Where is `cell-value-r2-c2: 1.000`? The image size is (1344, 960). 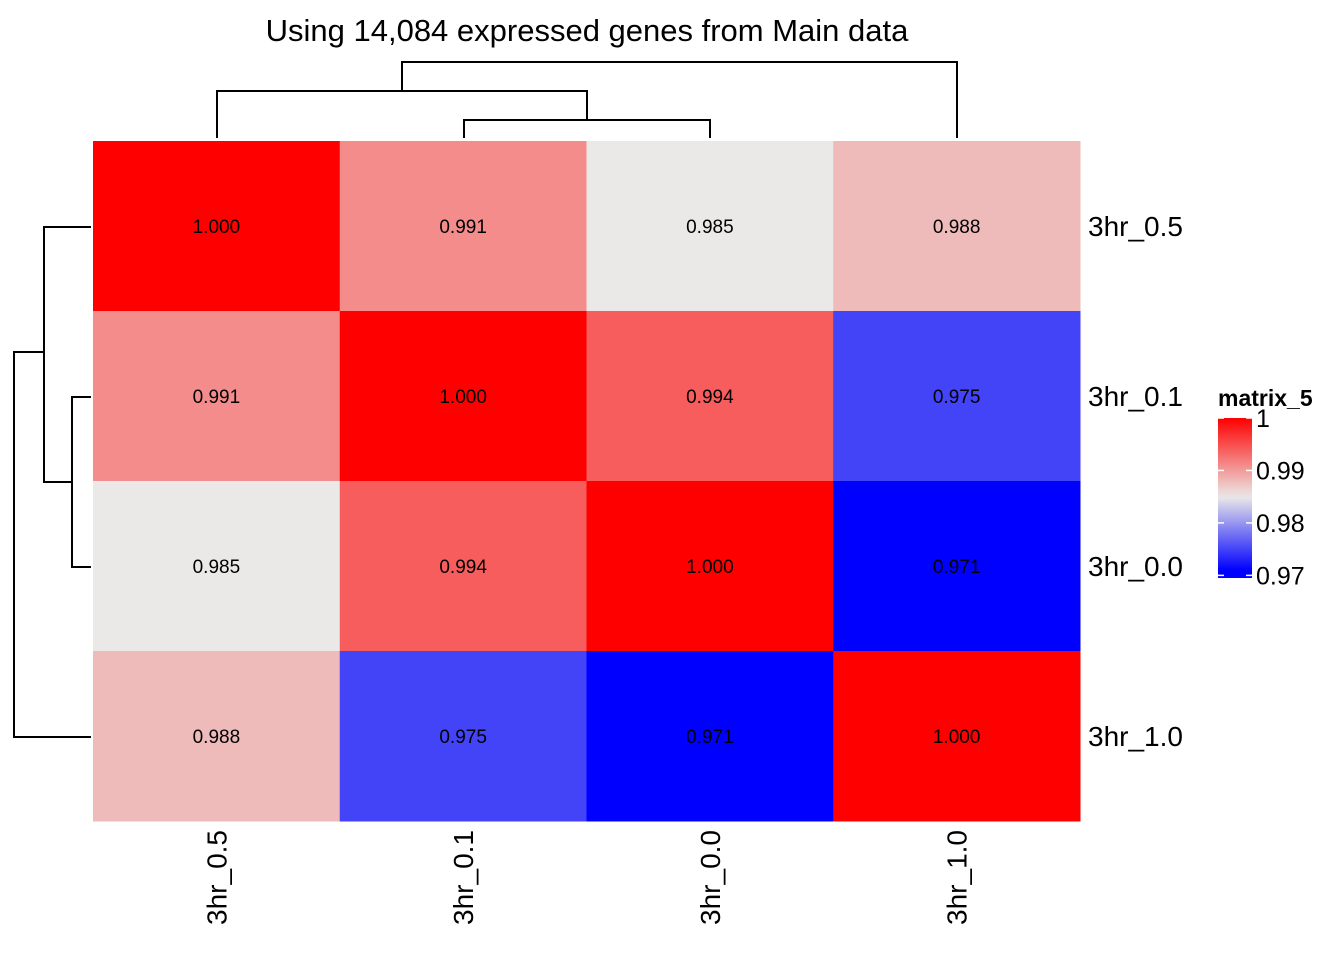
cell-value-r2-c2: 1.000 is located at coordinates (463, 397).